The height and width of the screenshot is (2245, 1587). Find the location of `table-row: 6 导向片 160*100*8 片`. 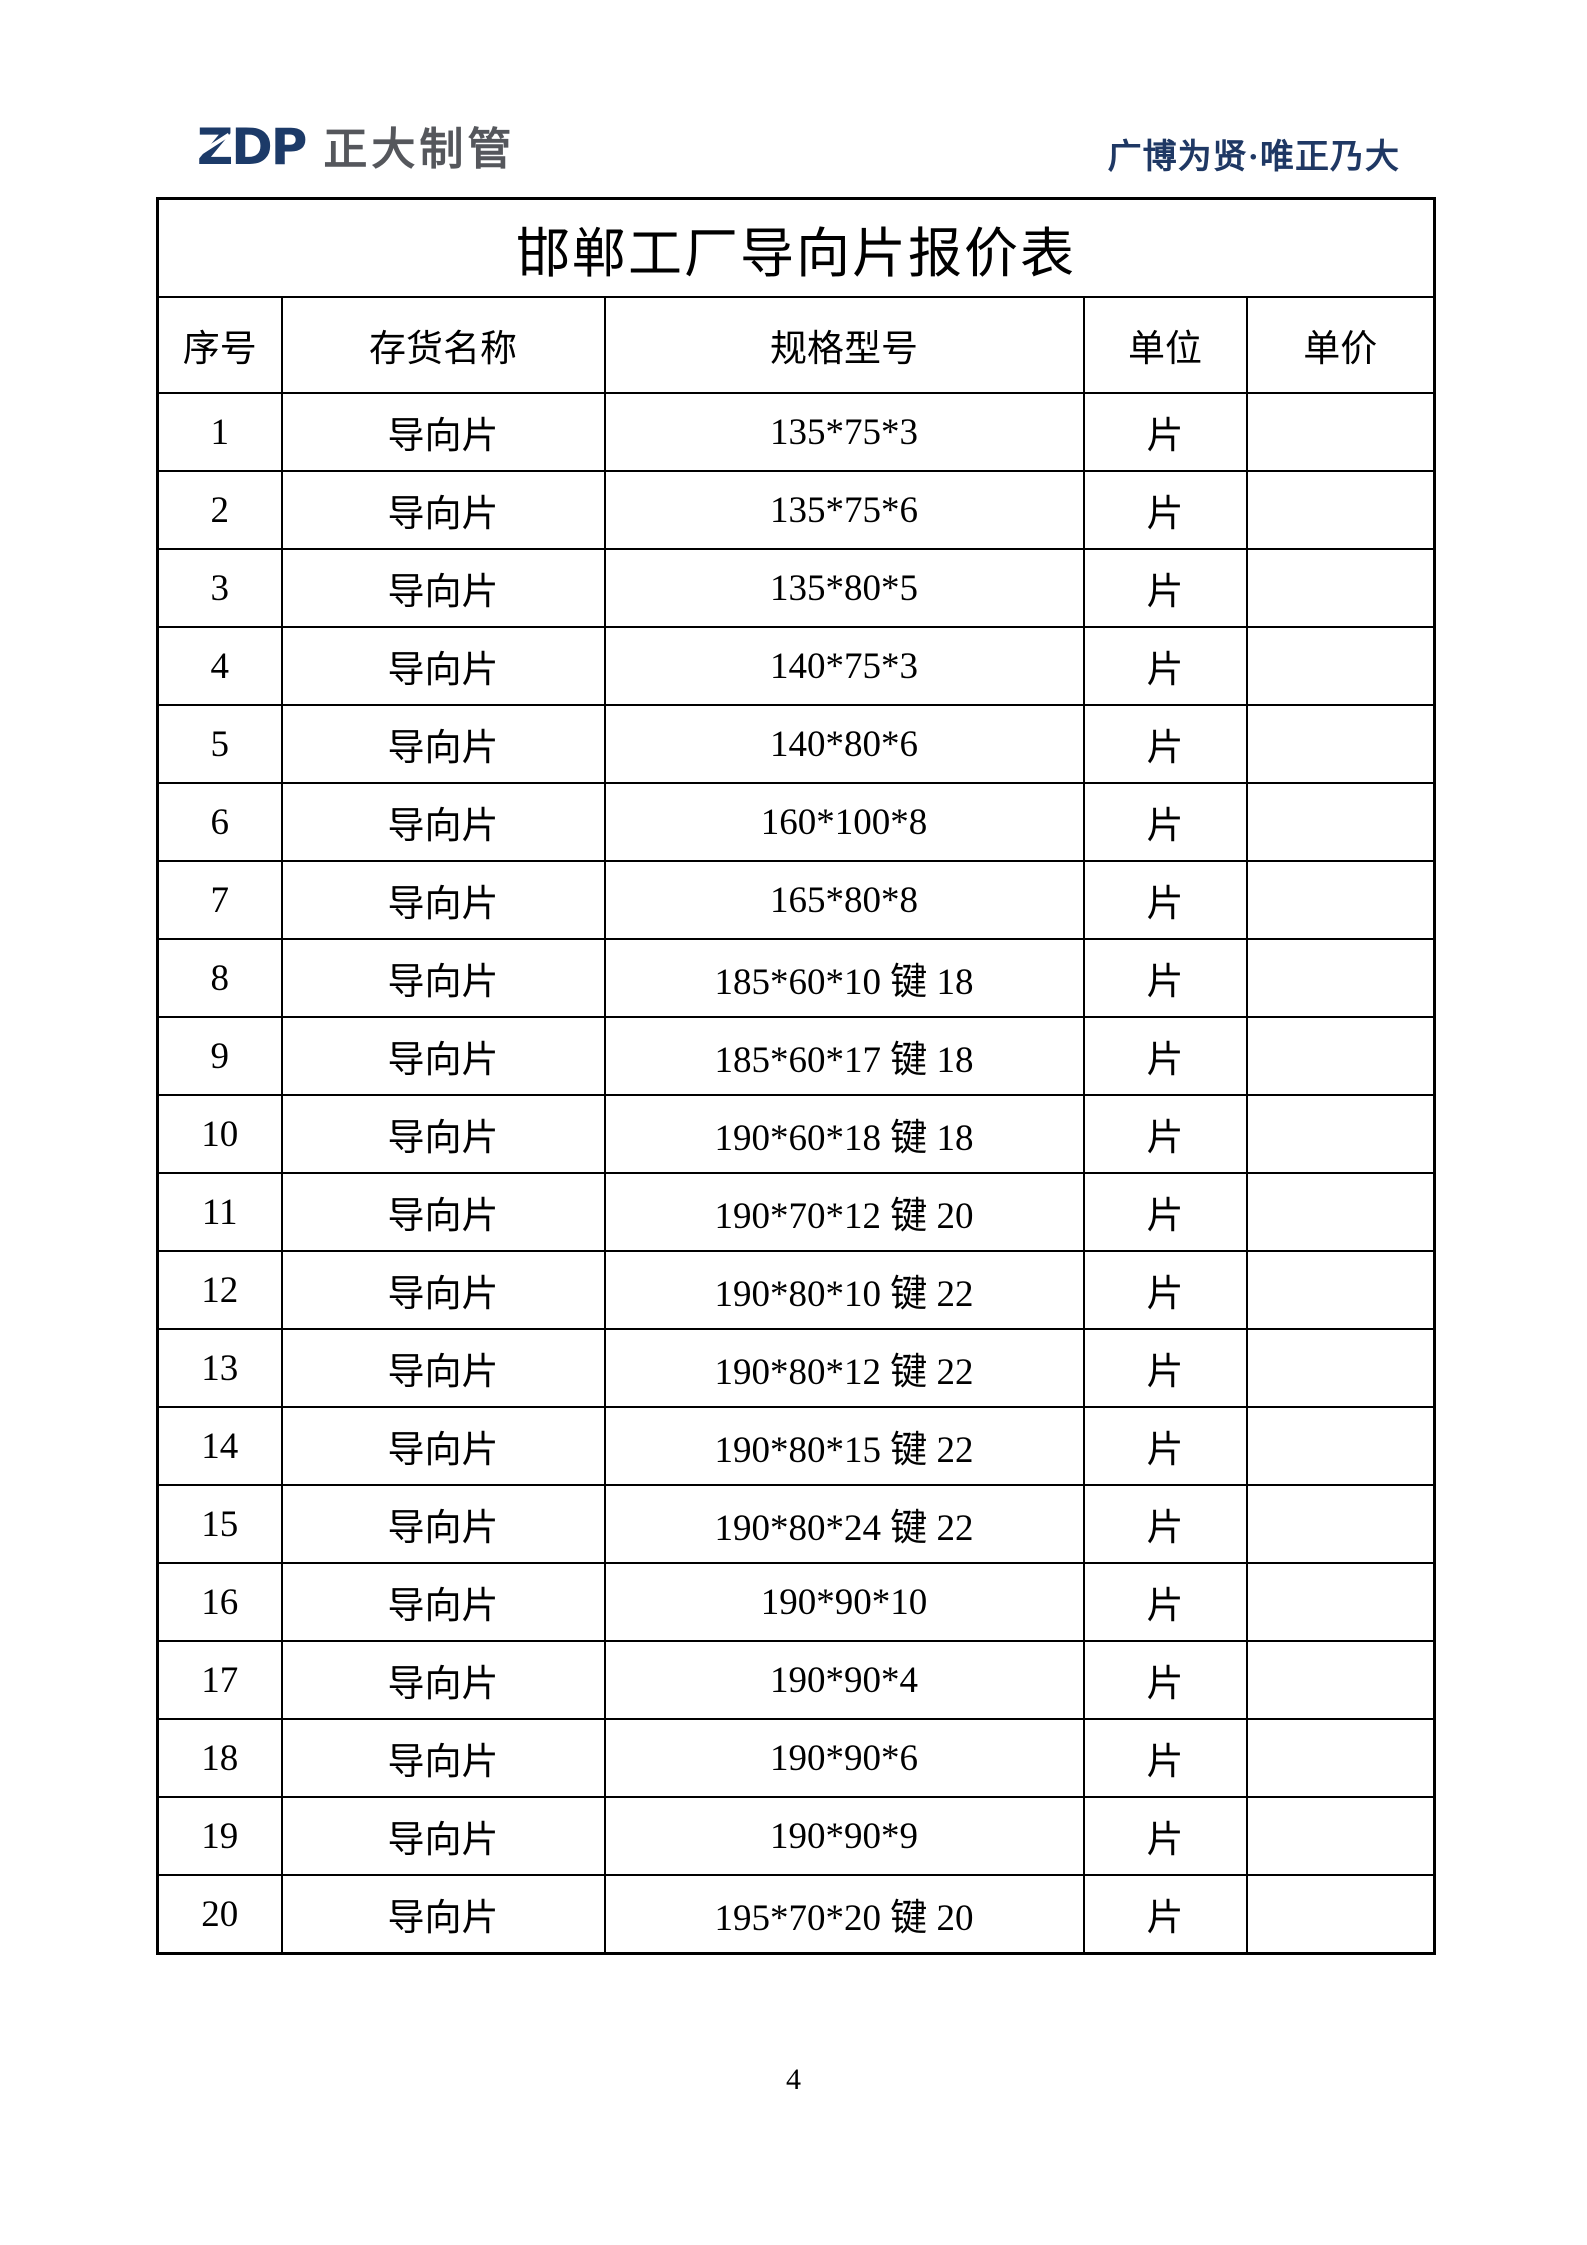

table-row: 6 导向片 160*100*8 片 is located at coordinates (796, 822).